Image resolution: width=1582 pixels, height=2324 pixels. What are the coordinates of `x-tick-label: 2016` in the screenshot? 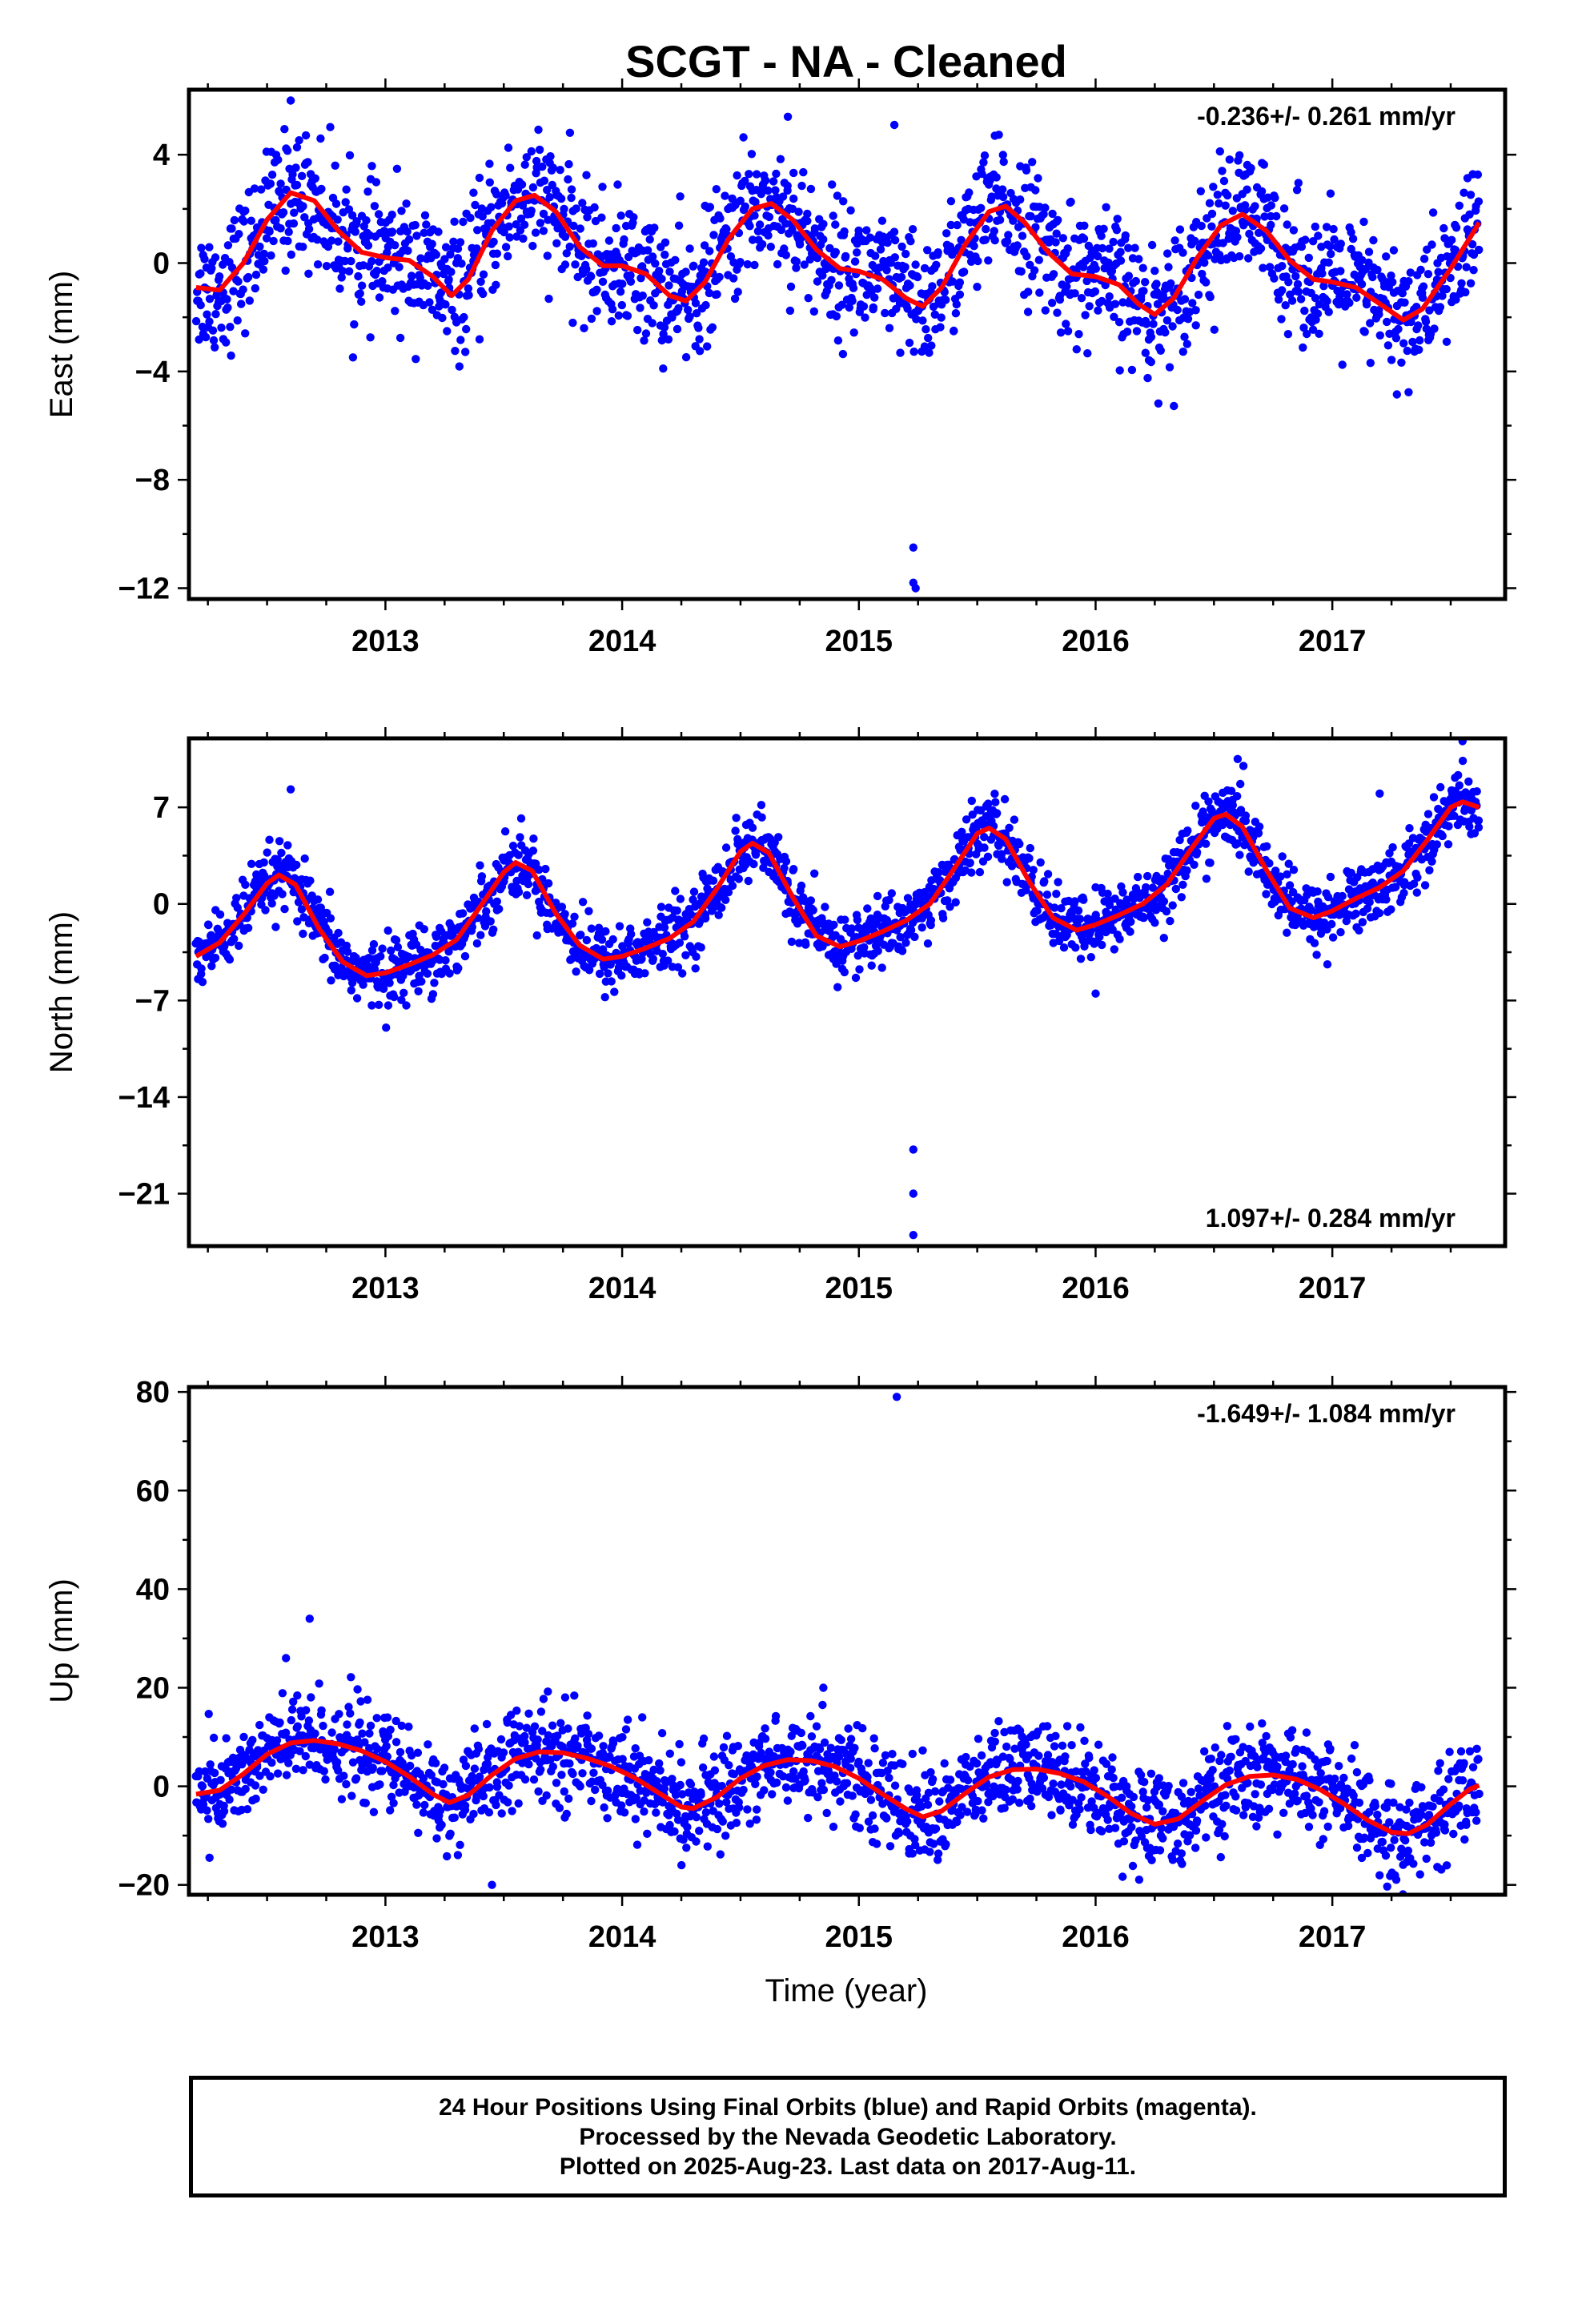 It's located at (1096, 641).